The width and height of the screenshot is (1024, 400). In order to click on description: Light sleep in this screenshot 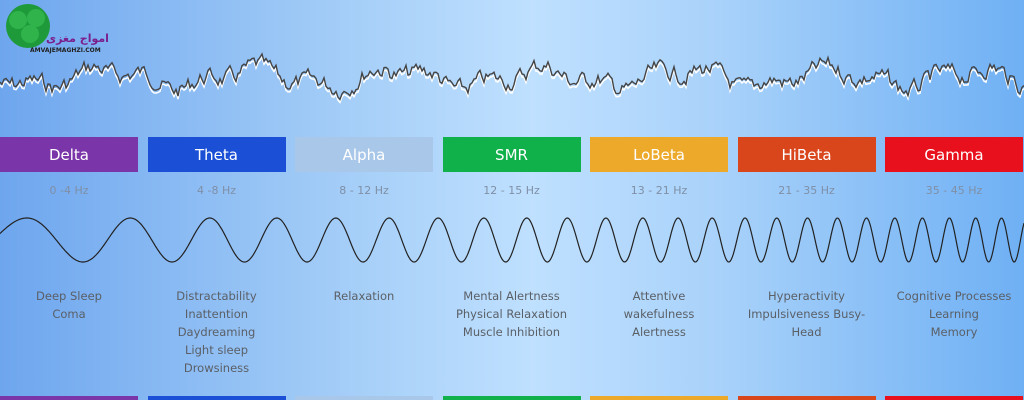, I will do `click(216, 350)`.